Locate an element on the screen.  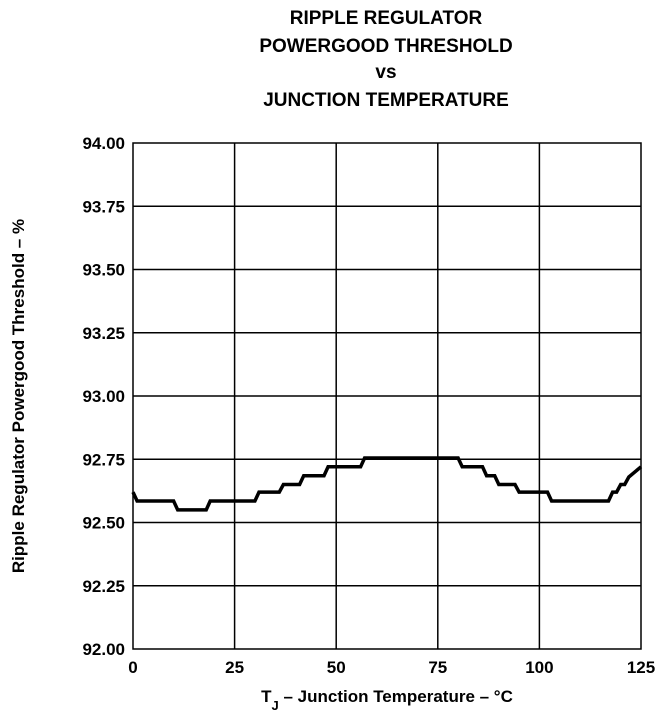
y-tick-label: 93.00 is located at coordinates (103, 396).